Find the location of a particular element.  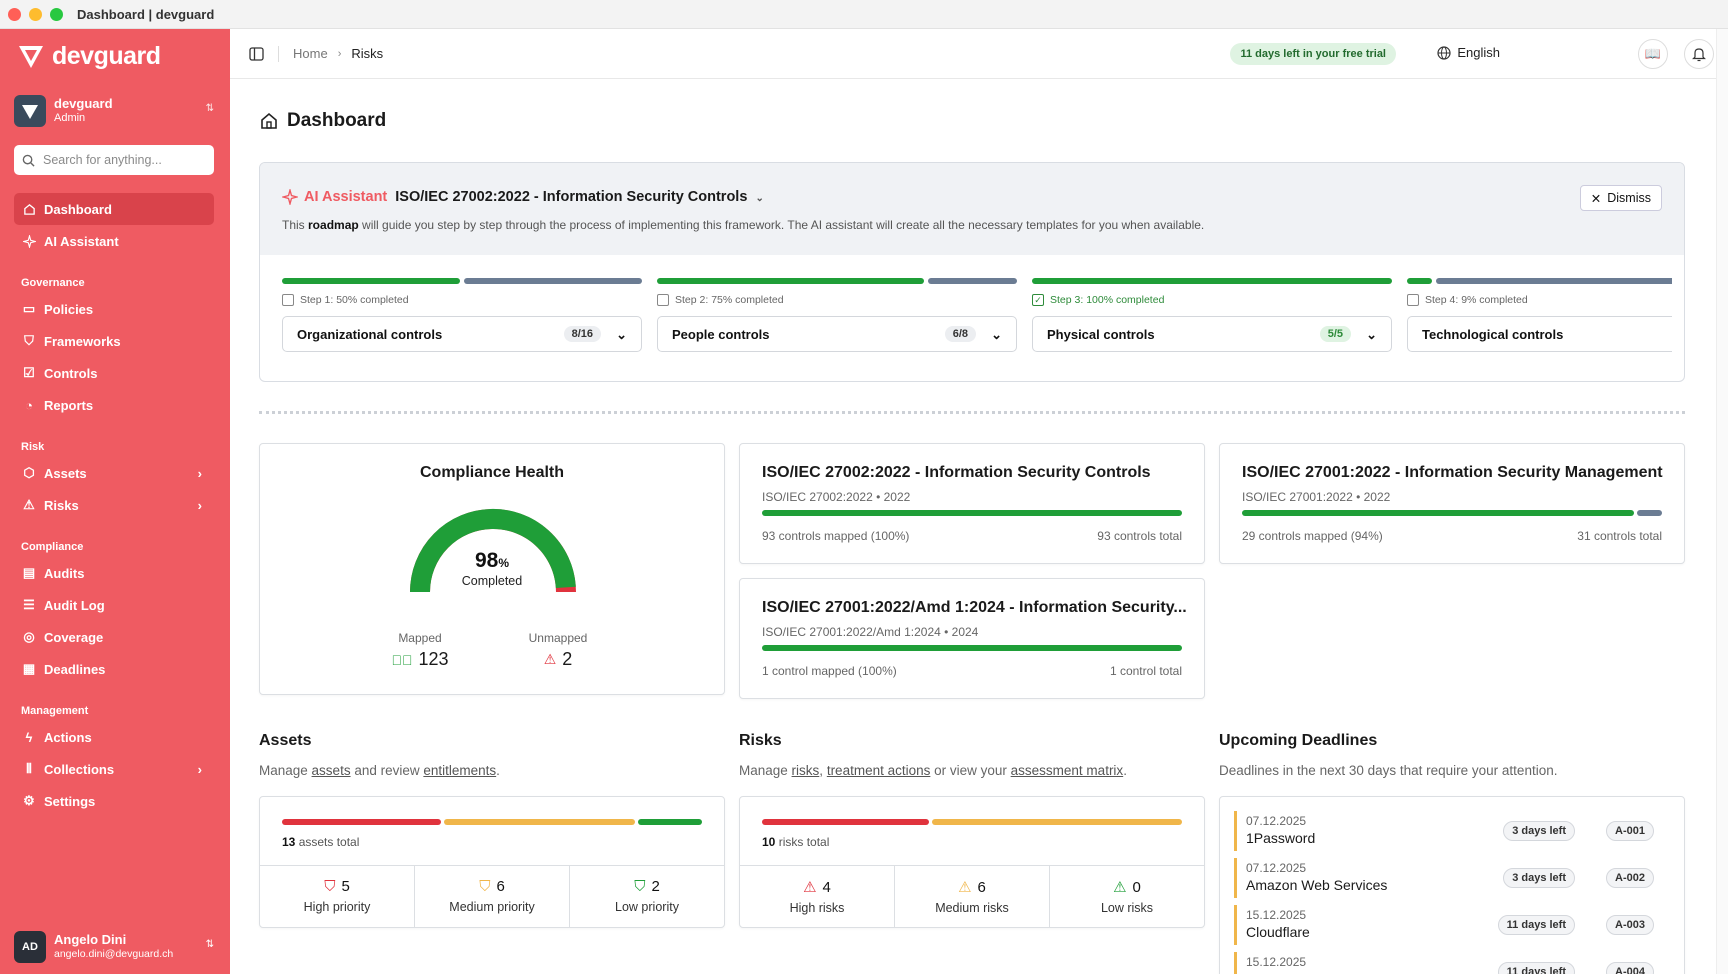

step-checkbox-checked: ✓ is located at coordinates (1038, 300).